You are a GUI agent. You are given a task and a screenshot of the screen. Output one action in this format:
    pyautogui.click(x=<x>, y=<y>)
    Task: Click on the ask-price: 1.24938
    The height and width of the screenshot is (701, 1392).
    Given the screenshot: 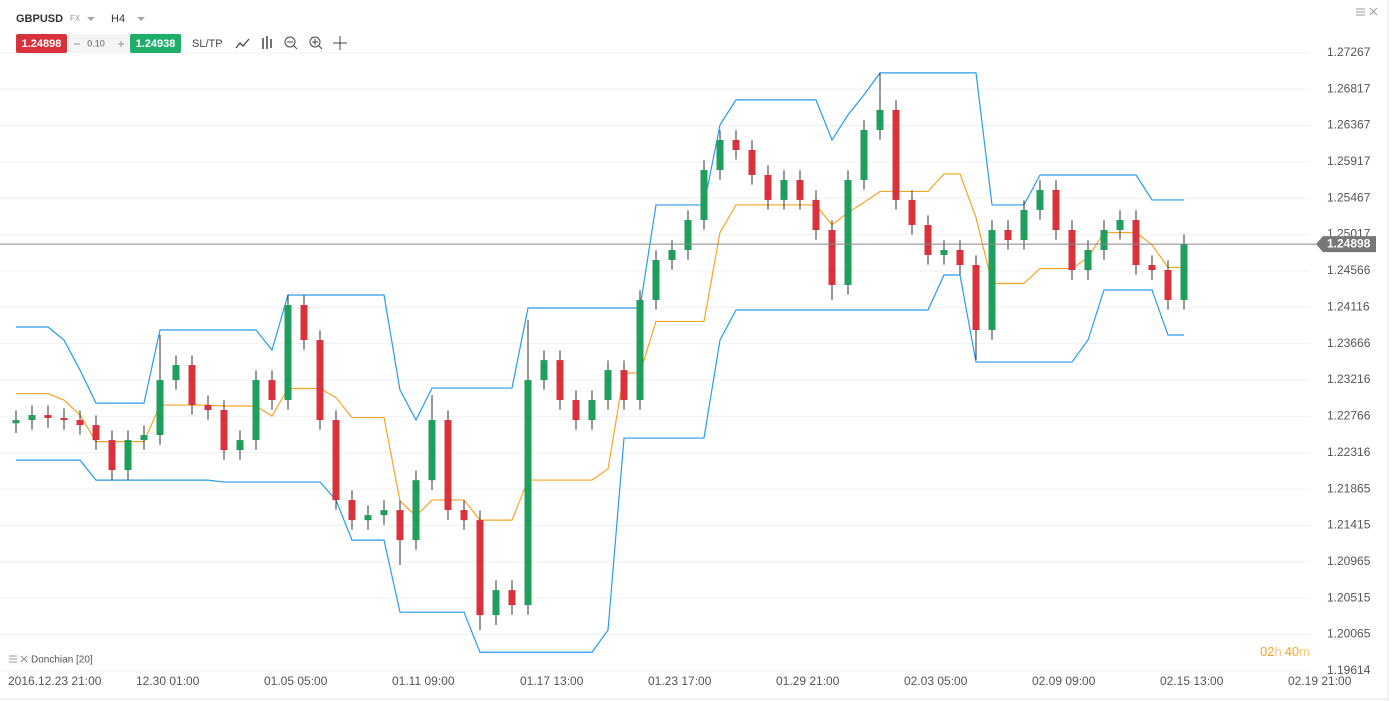 What is the action you would take?
    pyautogui.click(x=156, y=44)
    